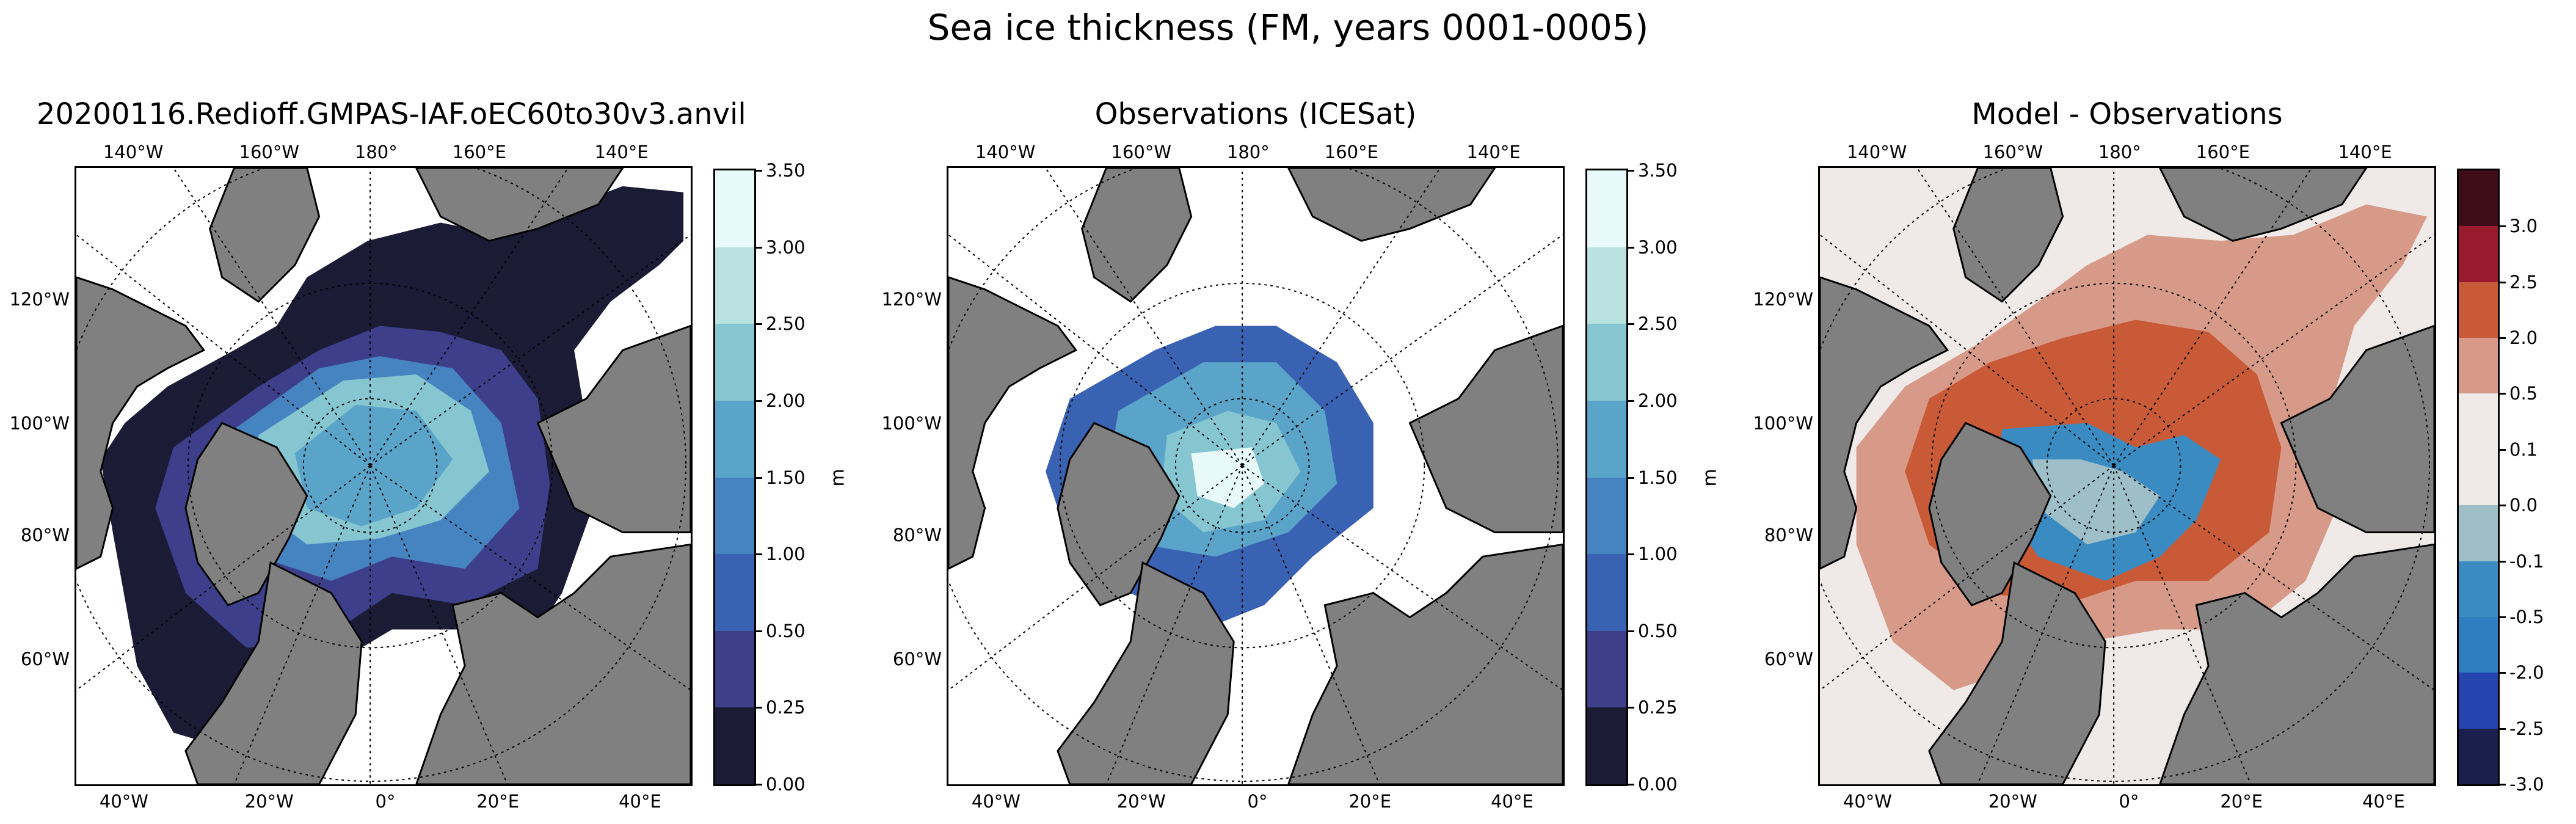 The width and height of the screenshot is (2576, 824). What do you see at coordinates (2524, 282) in the screenshot?
I see `colorbar-tick-label: 2.5` at bounding box center [2524, 282].